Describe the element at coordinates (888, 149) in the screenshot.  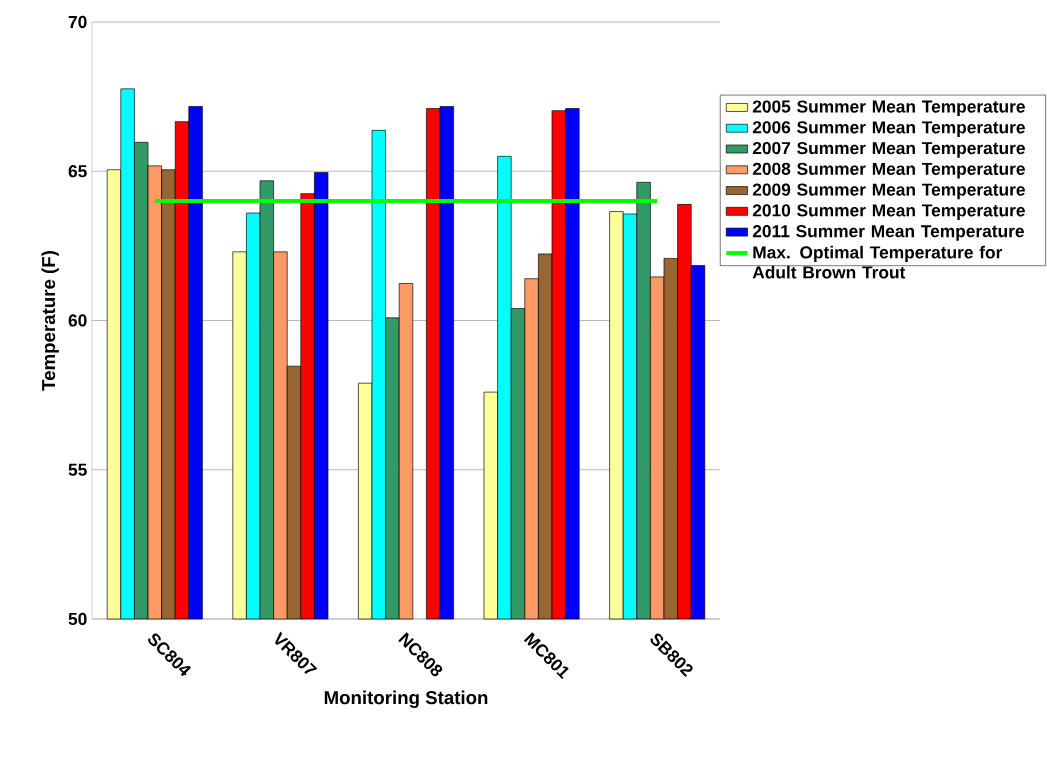
I see `legend-label: 2007 Summer Mean Temperature` at that location.